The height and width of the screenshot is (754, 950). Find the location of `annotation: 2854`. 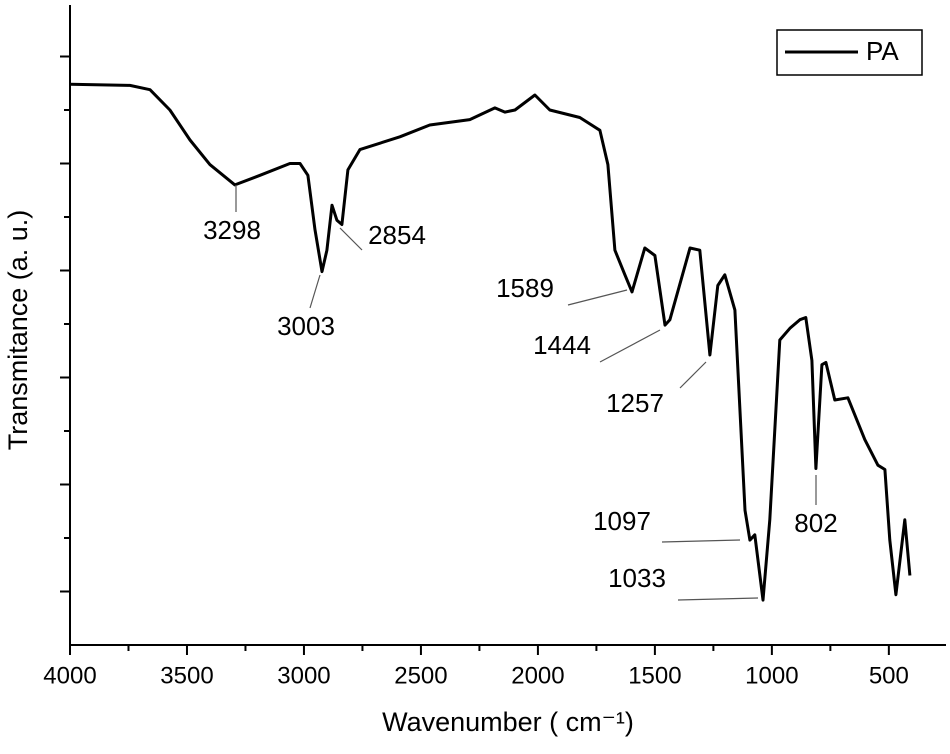

annotation: 2854 is located at coordinates (397, 235).